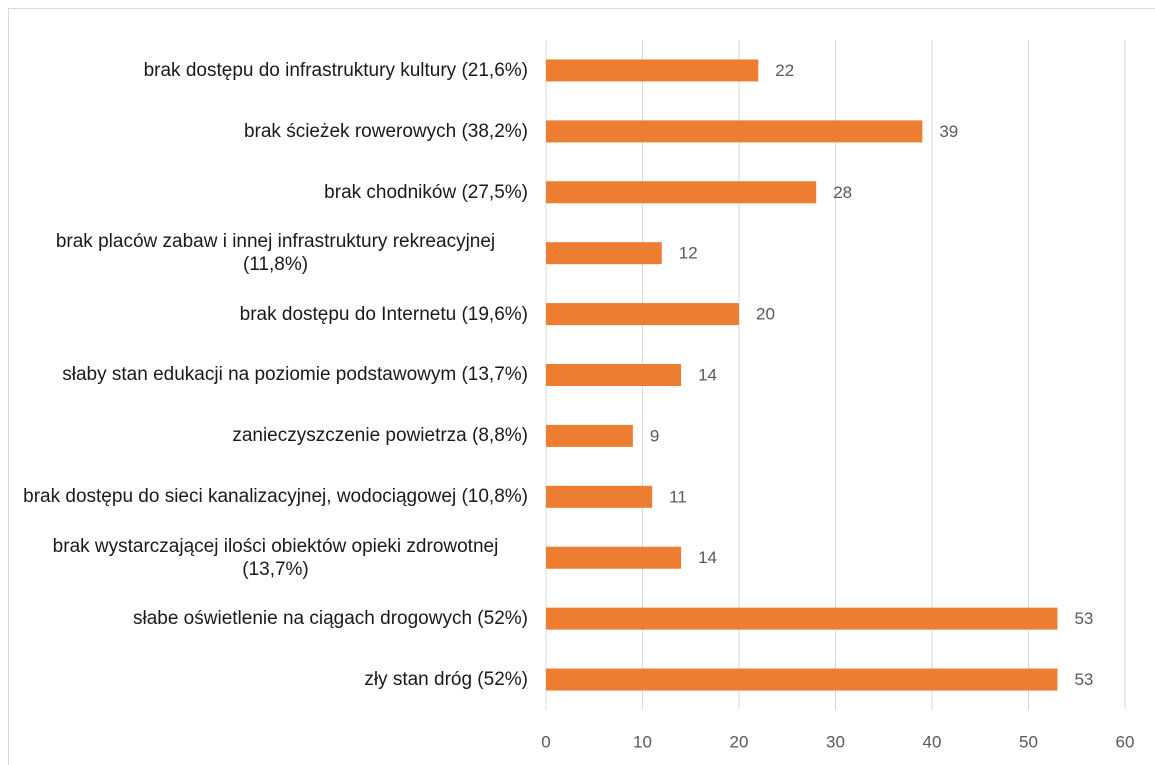  I want to click on y-tick-label: zły stan dróg (52%), so click(446, 680).